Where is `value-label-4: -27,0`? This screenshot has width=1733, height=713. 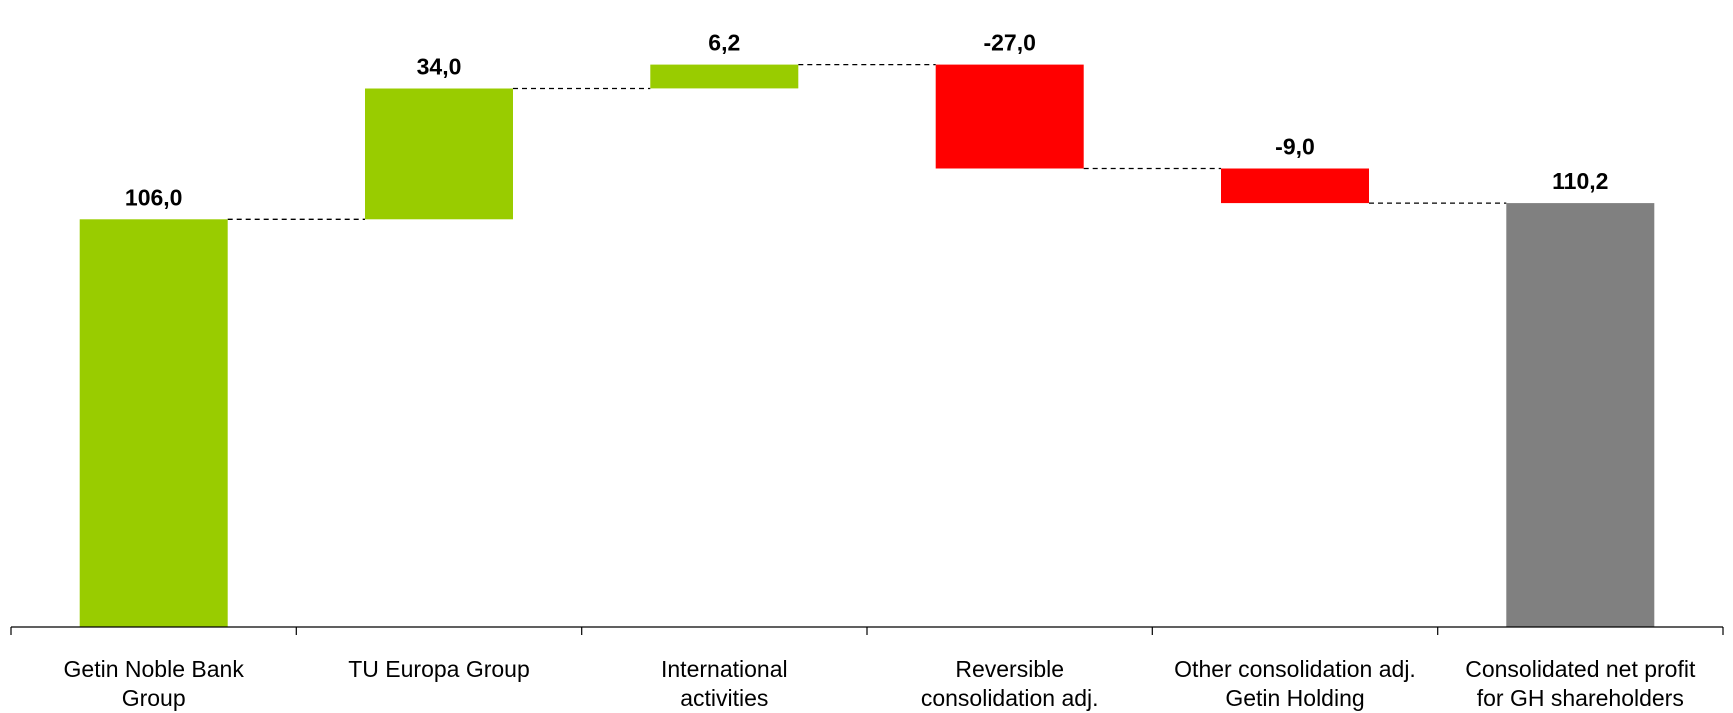
value-label-4: -27,0 is located at coordinates (1009, 43).